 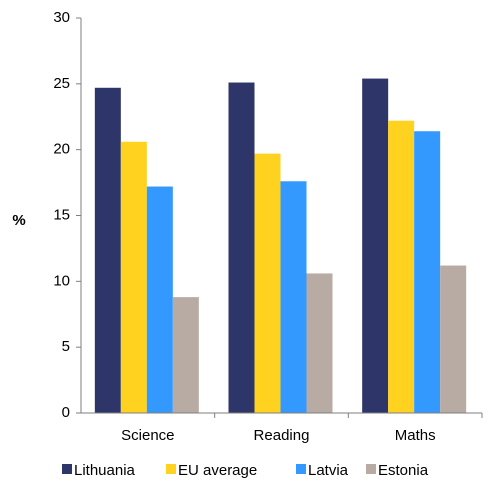 I want to click on bar-eu-average-maths, so click(x=401, y=266).